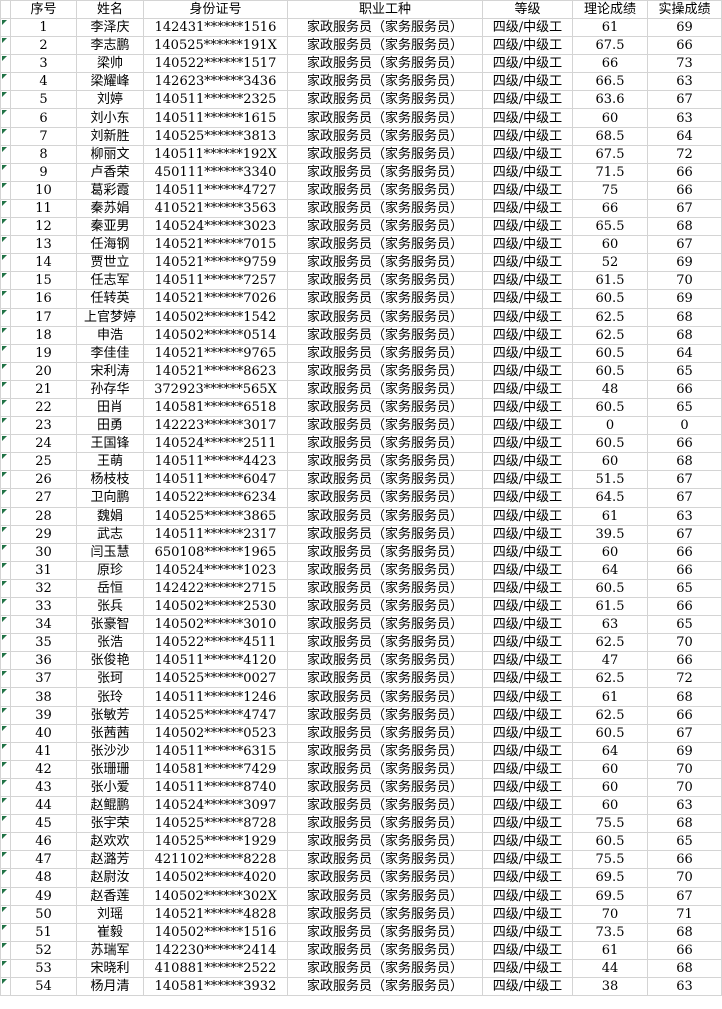 This screenshot has height=1009, width=722. I want to click on cell-practical-score: 65, so click(685, 588).